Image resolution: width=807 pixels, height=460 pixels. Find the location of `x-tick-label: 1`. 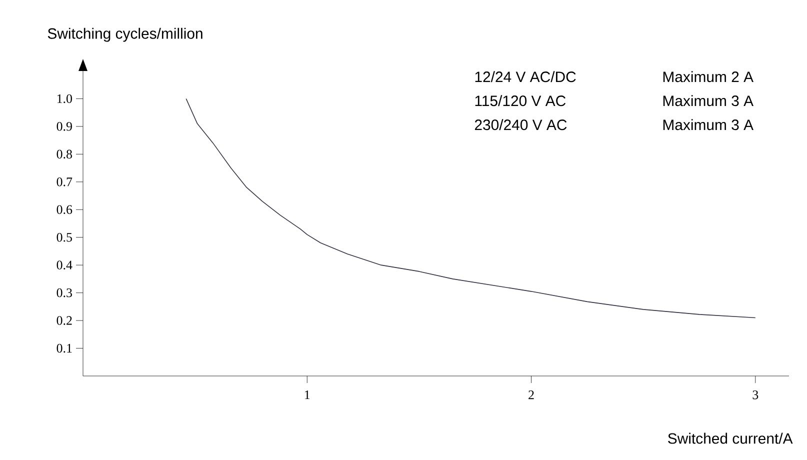

x-tick-label: 1 is located at coordinates (307, 395).